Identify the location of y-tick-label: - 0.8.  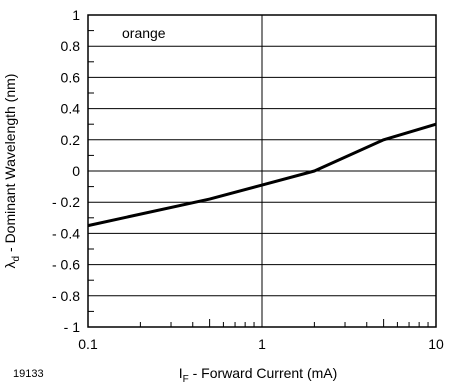
(66, 296).